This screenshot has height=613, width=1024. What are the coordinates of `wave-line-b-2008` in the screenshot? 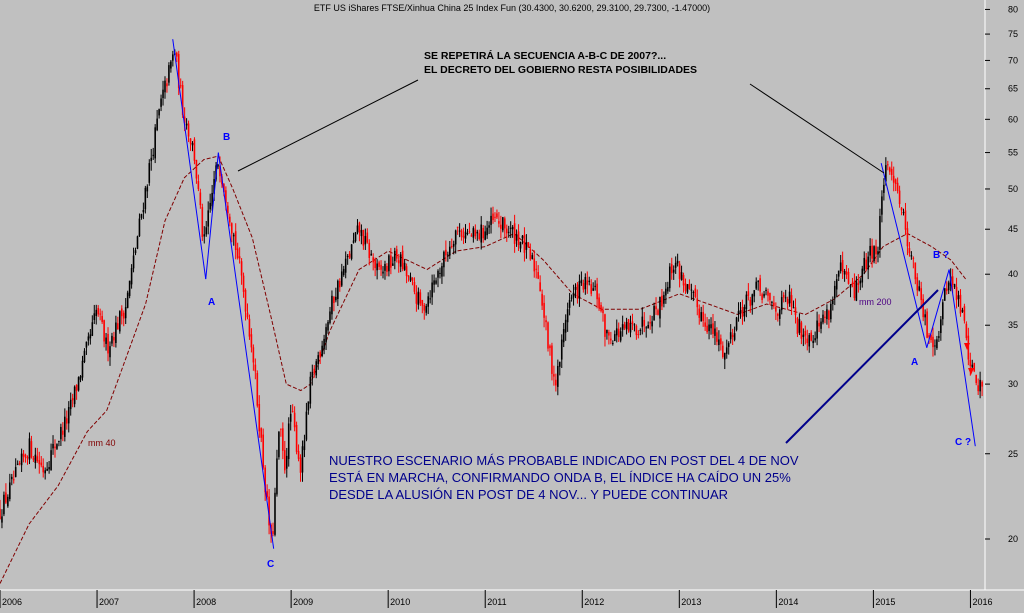 It's located at (212, 216).